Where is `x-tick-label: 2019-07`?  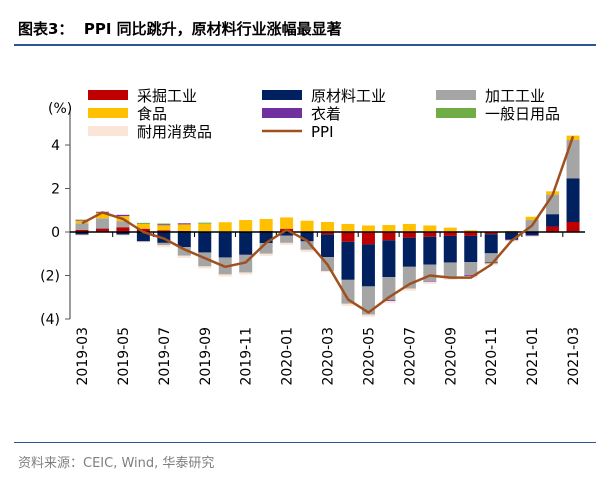 x-tick-label: 2019-07 is located at coordinates (165, 356).